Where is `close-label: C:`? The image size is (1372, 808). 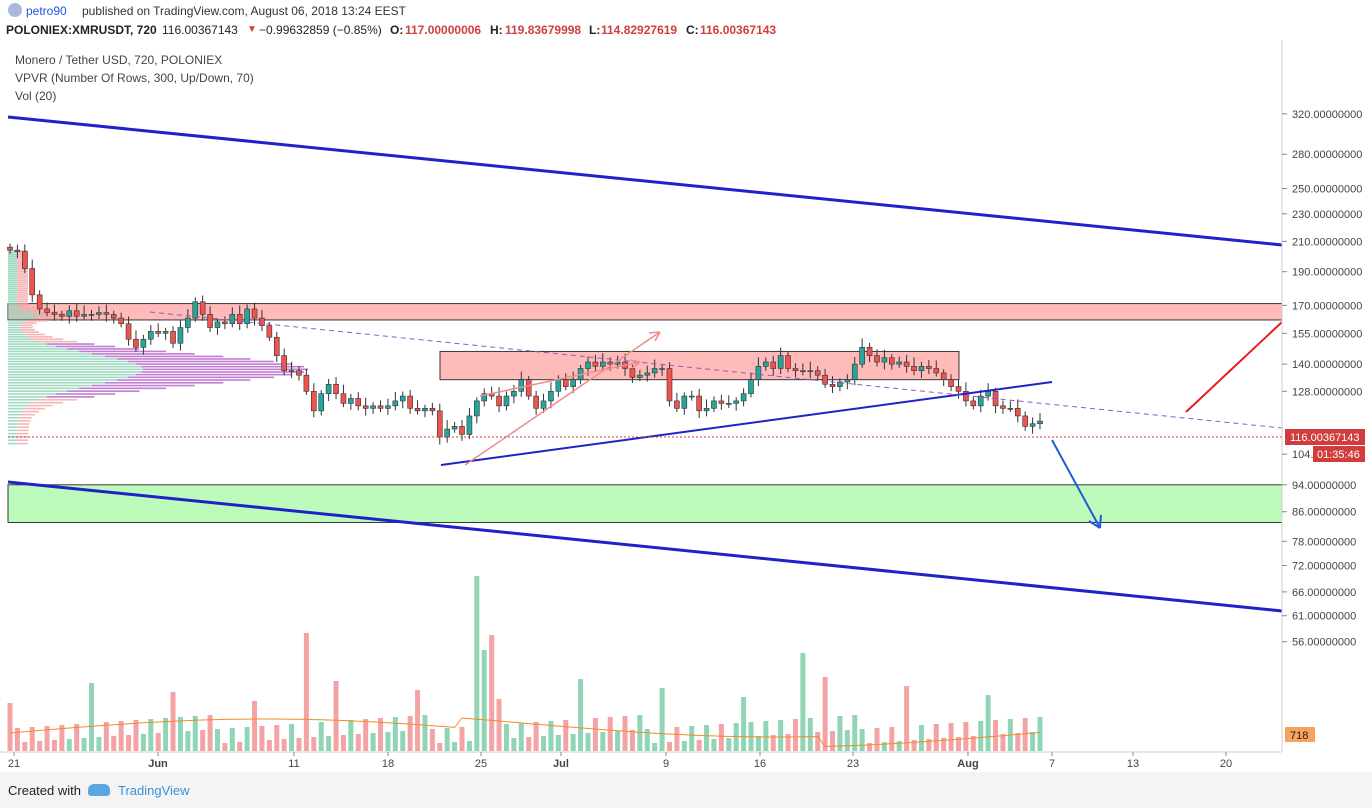 close-label: C: is located at coordinates (692, 30).